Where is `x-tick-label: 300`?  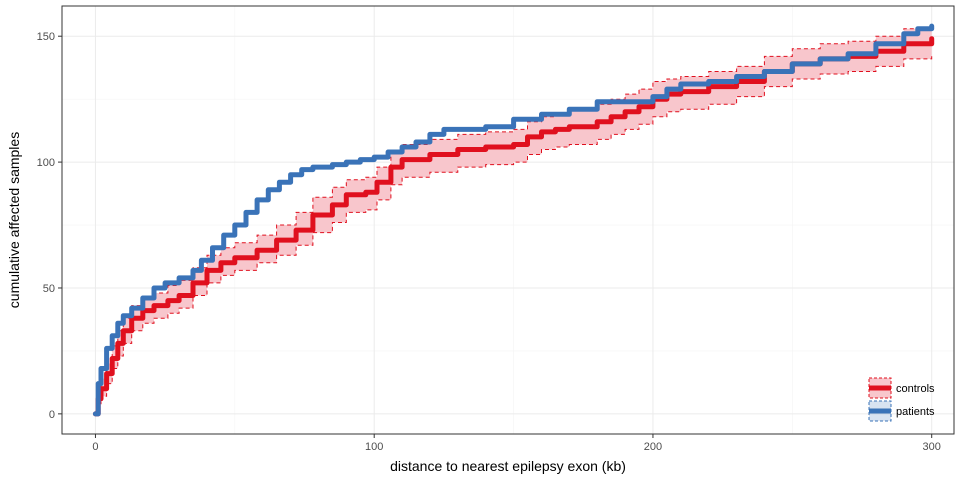 x-tick-label: 300 is located at coordinates (932, 447).